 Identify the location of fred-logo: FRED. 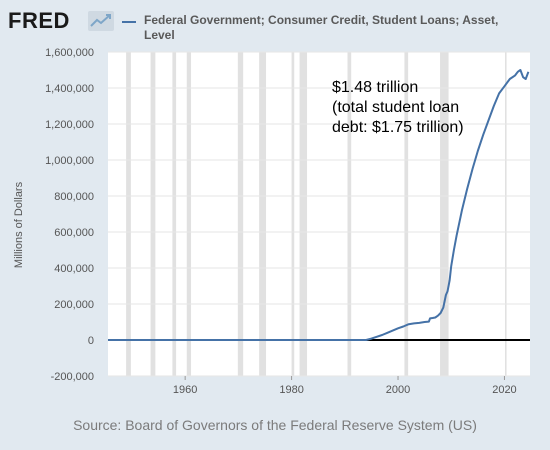
(39, 20).